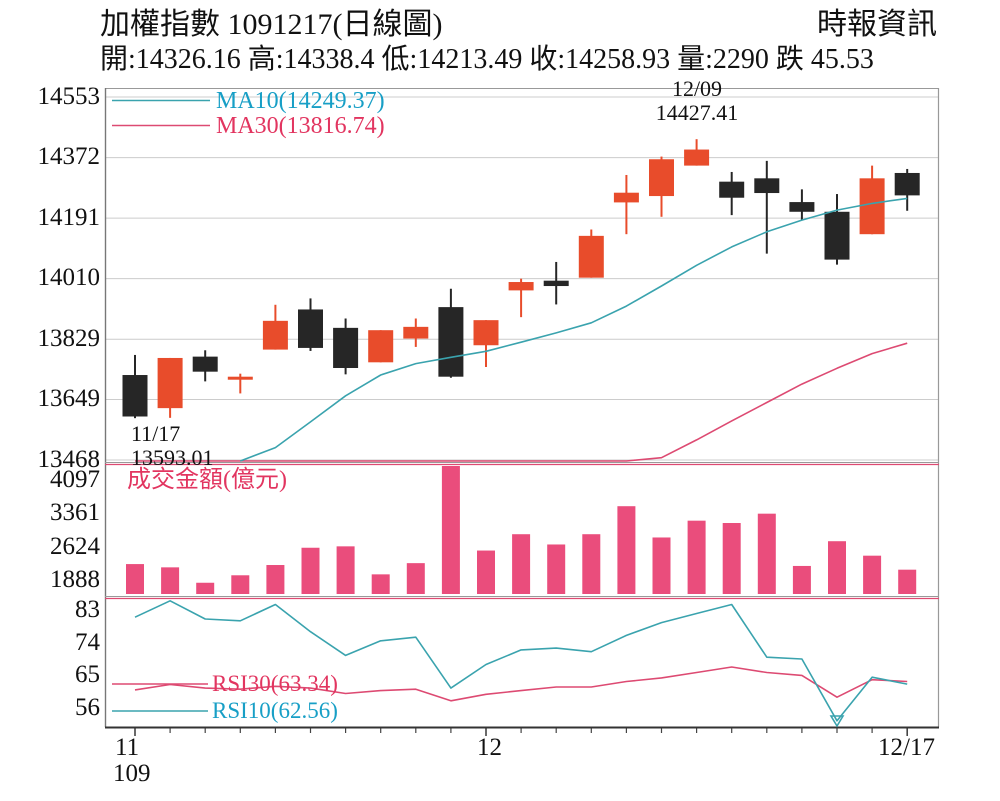  Describe the element at coordinates (489, 747) in the screenshot. I see `x-label-month-12: 12` at that location.